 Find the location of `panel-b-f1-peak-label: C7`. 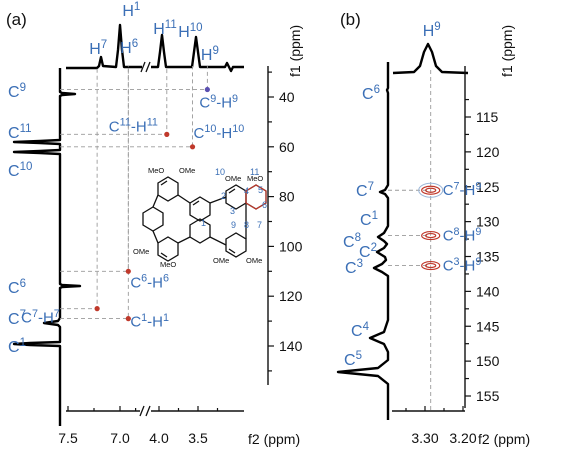

panel-b-f1-peak-label: C7 is located at coordinates (365, 190).